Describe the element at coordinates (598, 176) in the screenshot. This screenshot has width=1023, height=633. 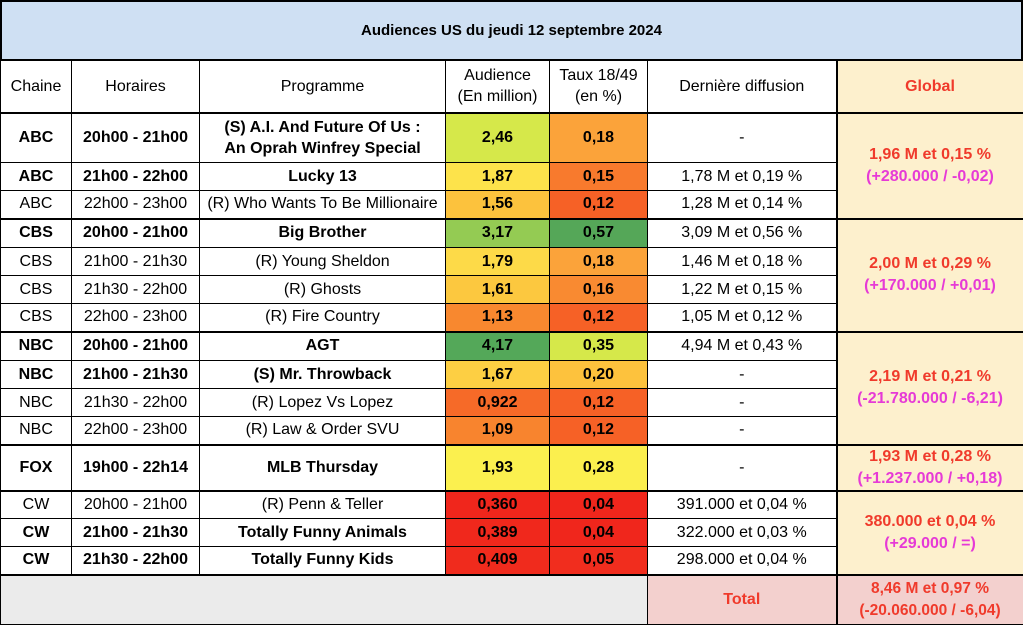
I see `cell-taux: 0,15` at that location.